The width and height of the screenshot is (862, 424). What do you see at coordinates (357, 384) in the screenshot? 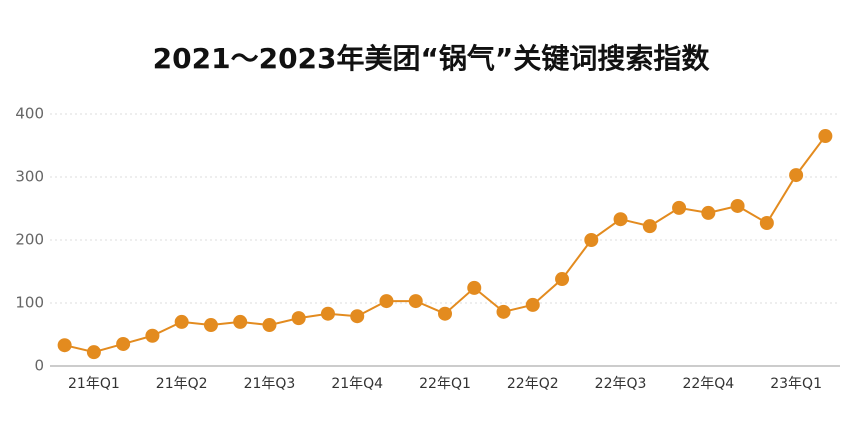
I see `x-tick-label: 21年Q4` at bounding box center [357, 384].